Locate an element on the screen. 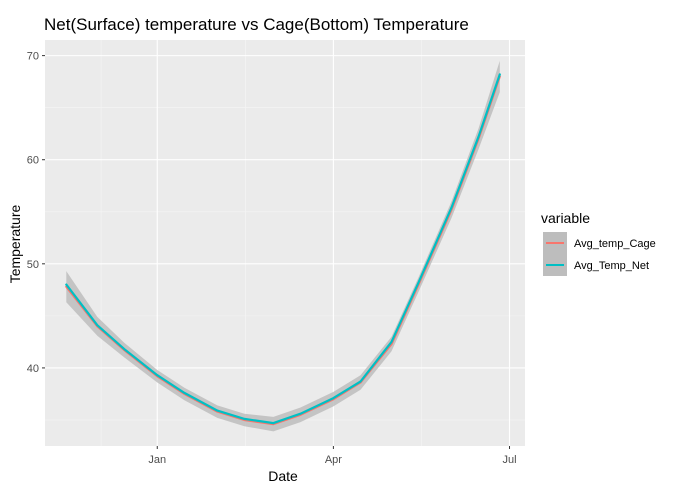  legend: variable Avg_temp_Cage Avg_Temp_Net is located at coordinates (598, 243).